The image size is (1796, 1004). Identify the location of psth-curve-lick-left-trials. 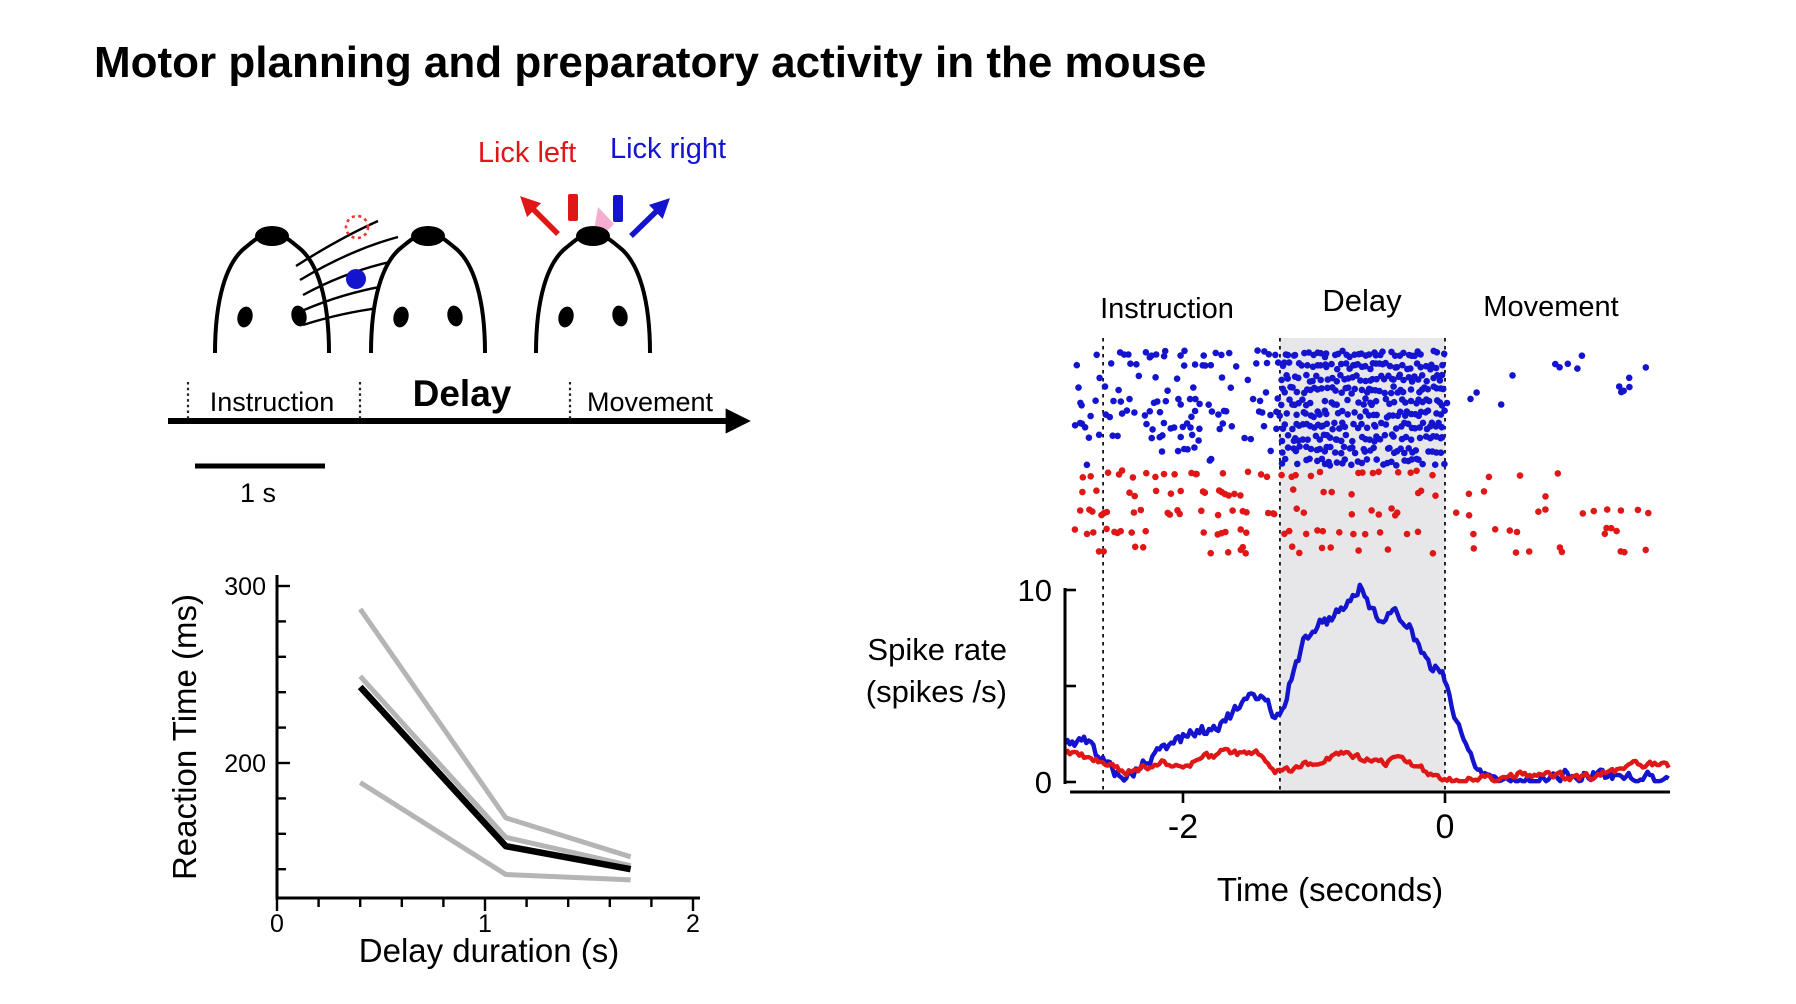
(1367, 765).